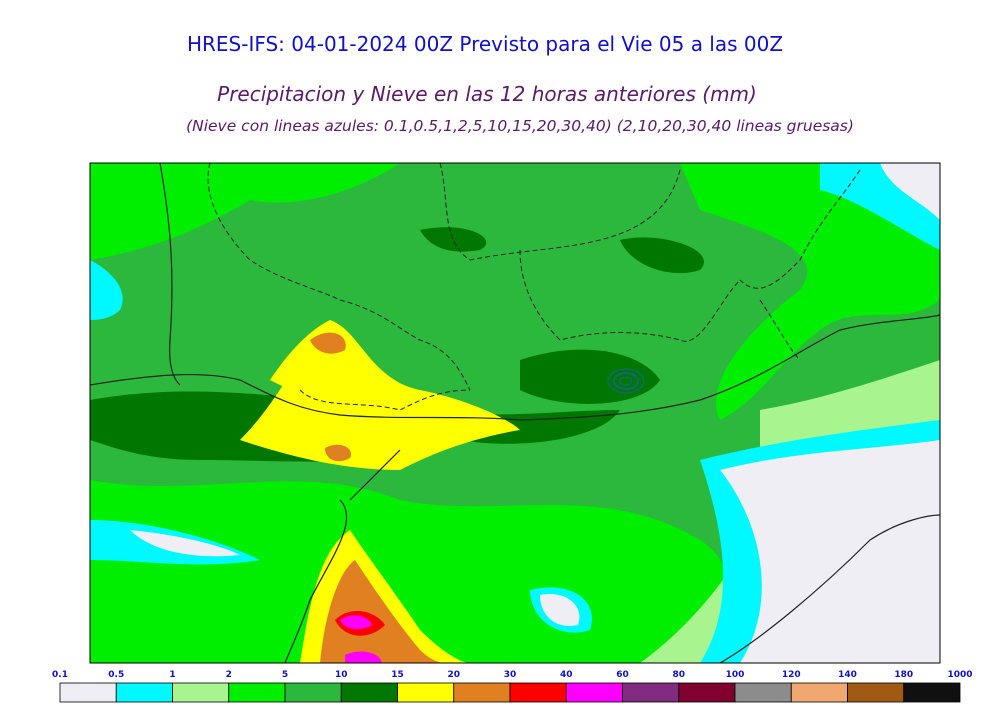 The width and height of the screenshot is (1000, 707). I want to click on colorbar-tick-label: 5, so click(285, 675).